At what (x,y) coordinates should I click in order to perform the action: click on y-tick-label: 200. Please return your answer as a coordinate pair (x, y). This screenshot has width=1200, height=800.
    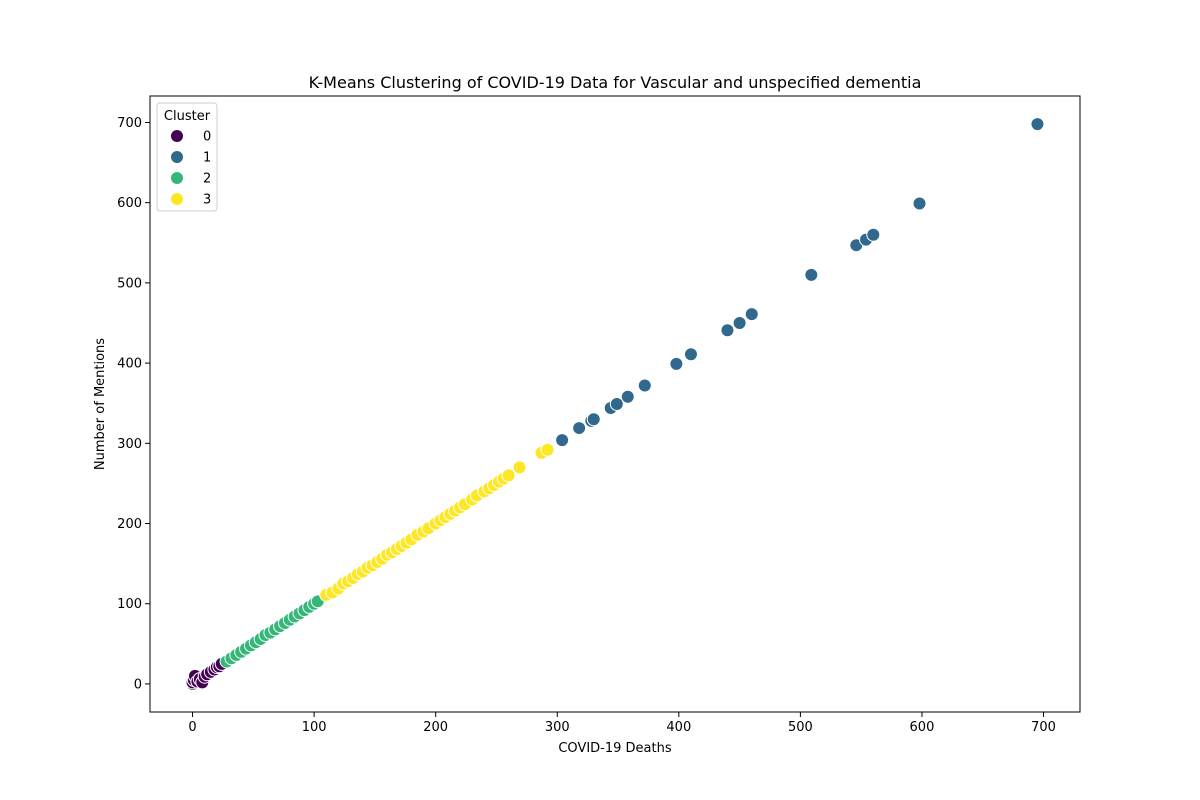
    Looking at the image, I should click on (129, 524).